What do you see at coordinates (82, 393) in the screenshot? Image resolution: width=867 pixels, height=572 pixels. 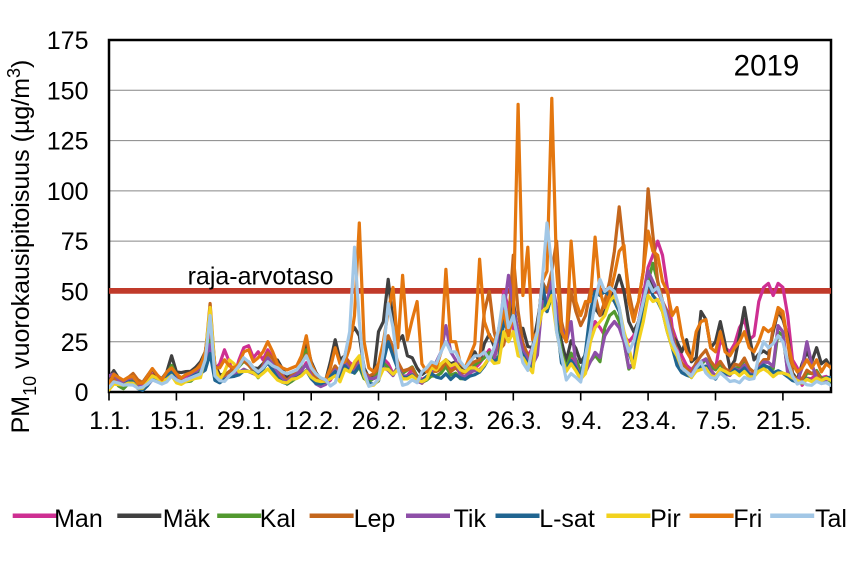 I see `svg-text: 0` at bounding box center [82, 393].